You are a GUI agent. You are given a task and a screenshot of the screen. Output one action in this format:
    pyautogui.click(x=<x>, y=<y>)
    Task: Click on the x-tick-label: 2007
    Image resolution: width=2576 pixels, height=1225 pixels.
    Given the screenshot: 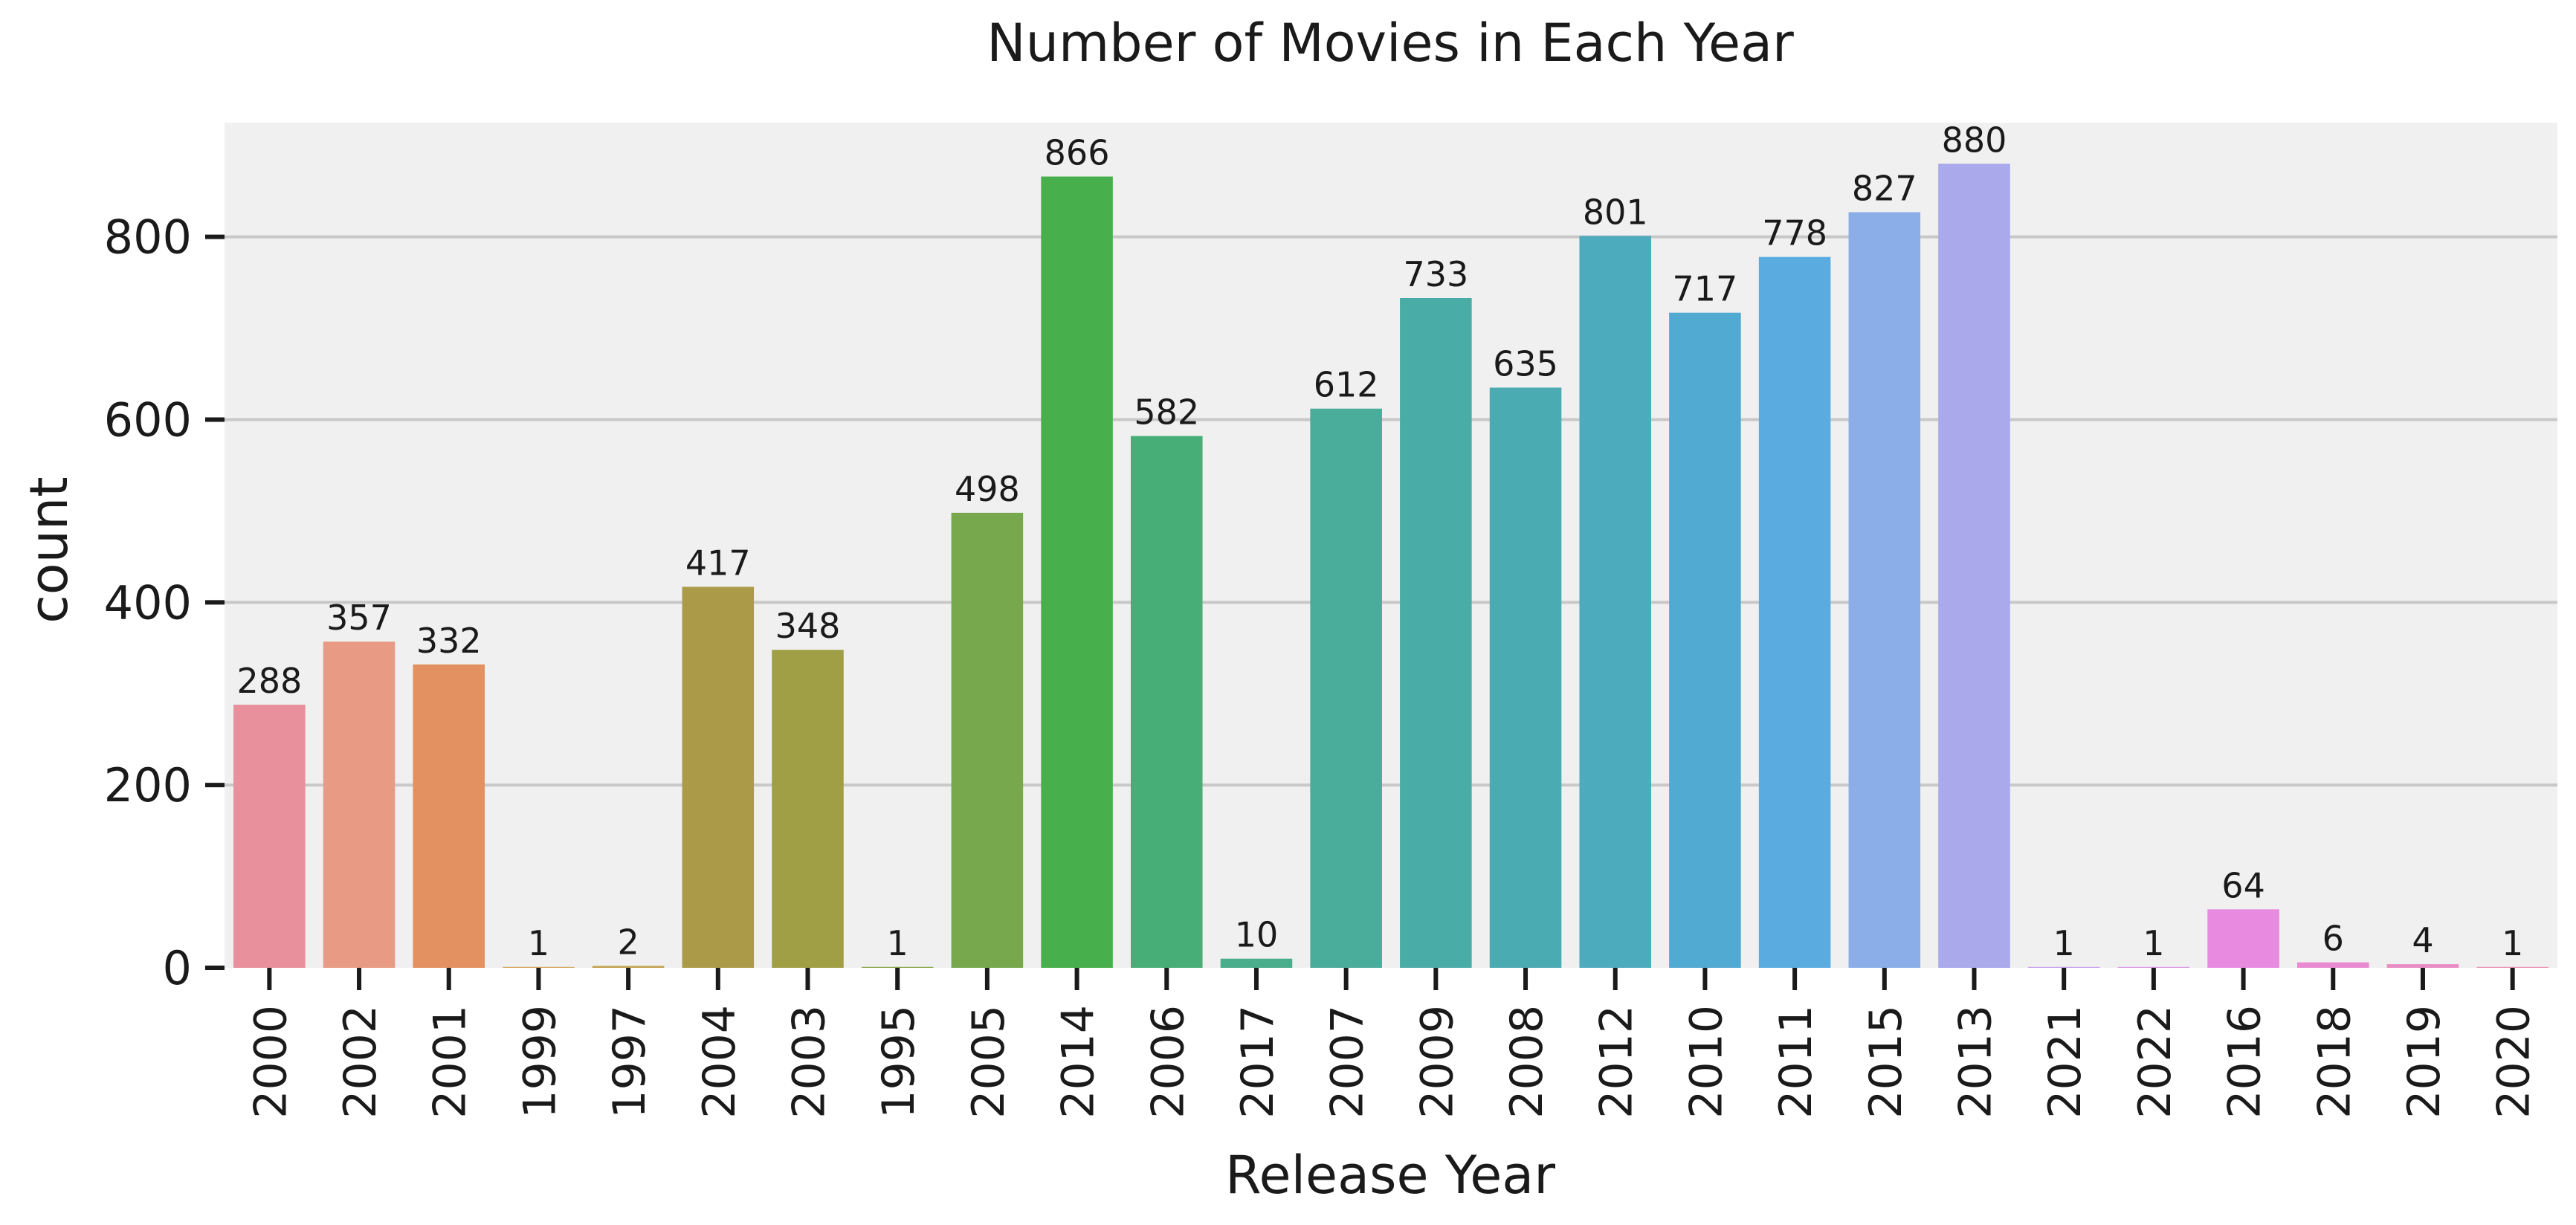 What is the action you would take?
    pyautogui.click(x=1348, y=1062)
    